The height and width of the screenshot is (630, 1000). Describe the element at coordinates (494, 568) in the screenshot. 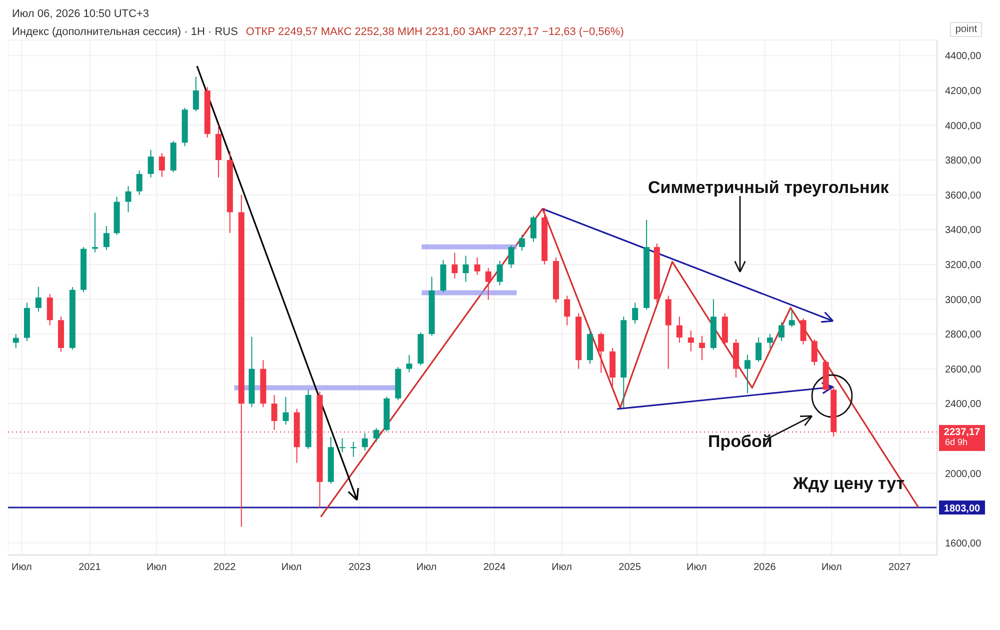

I see `x-tick-label: 2024` at that location.